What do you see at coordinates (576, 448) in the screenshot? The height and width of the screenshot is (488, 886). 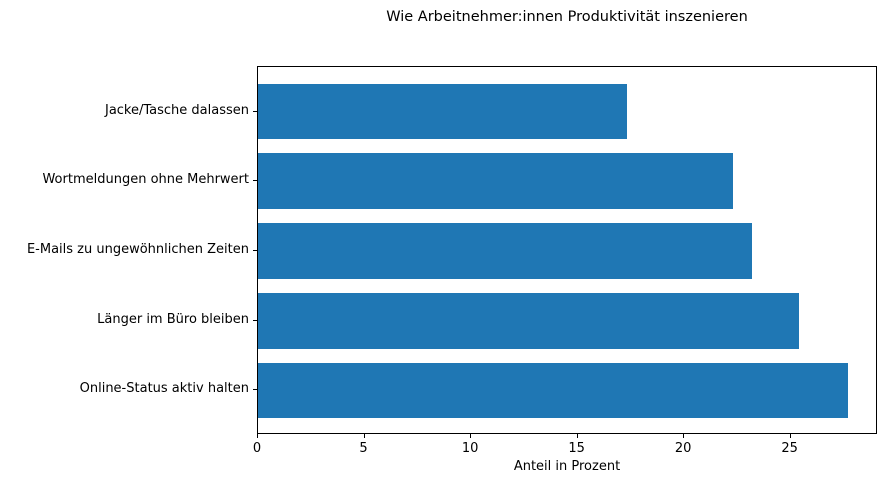 I see `x-tick-label: 15` at bounding box center [576, 448].